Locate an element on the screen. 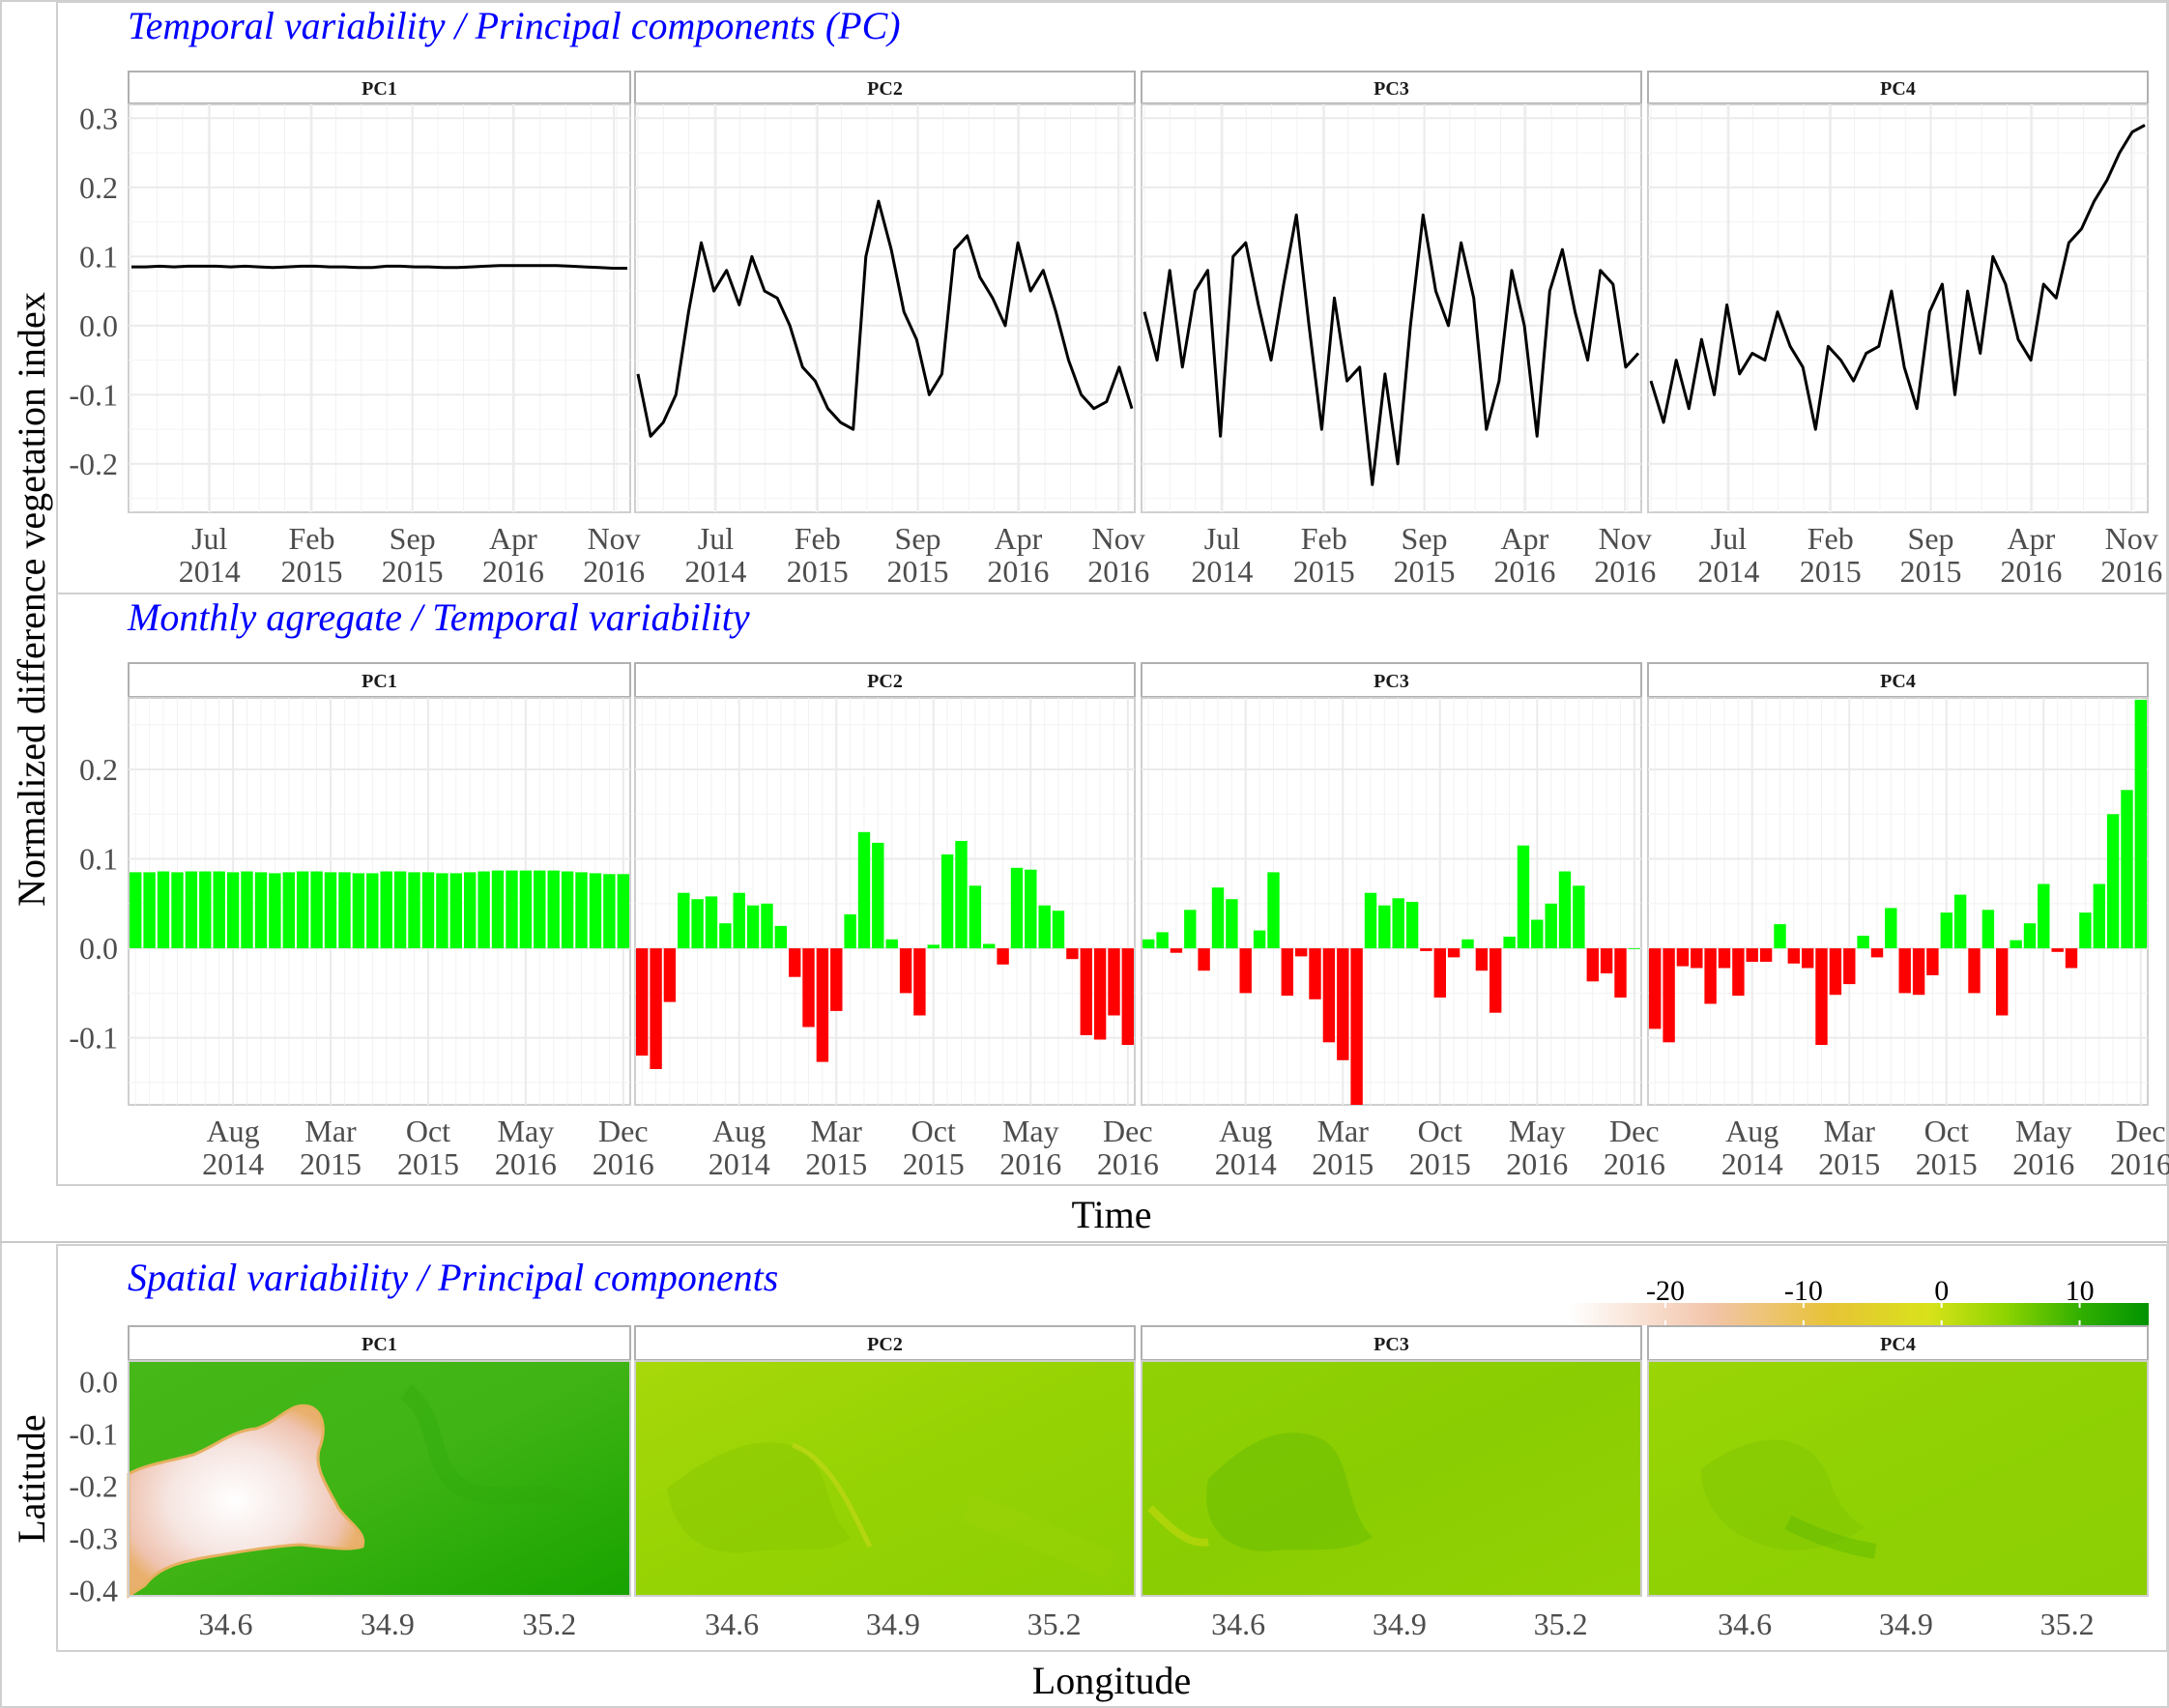 Image resolution: width=2169 pixels, height=1708 pixels. y-tick-label: -0.1 is located at coordinates (93, 1038).